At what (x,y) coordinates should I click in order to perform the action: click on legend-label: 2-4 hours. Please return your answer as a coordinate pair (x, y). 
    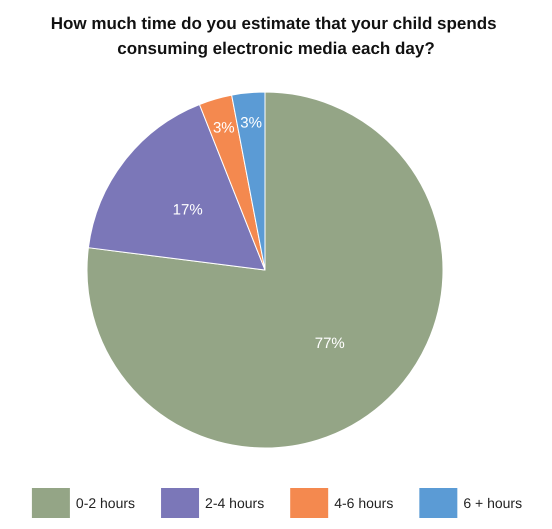
    Looking at the image, I should click on (234, 503).